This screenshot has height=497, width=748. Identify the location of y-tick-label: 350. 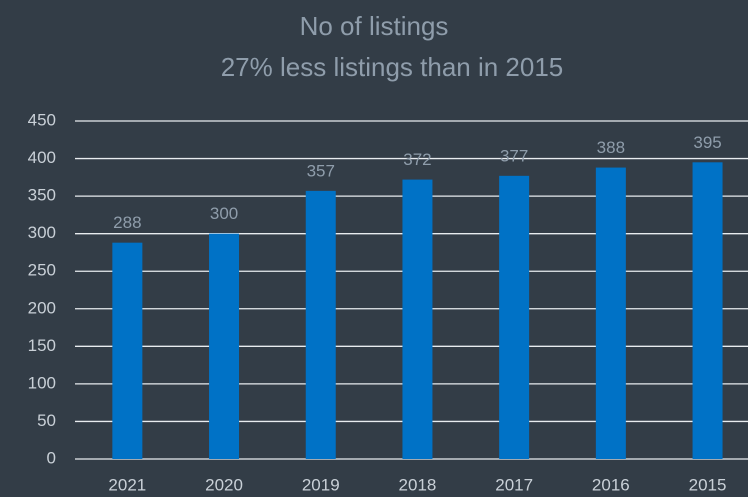
(42, 195).